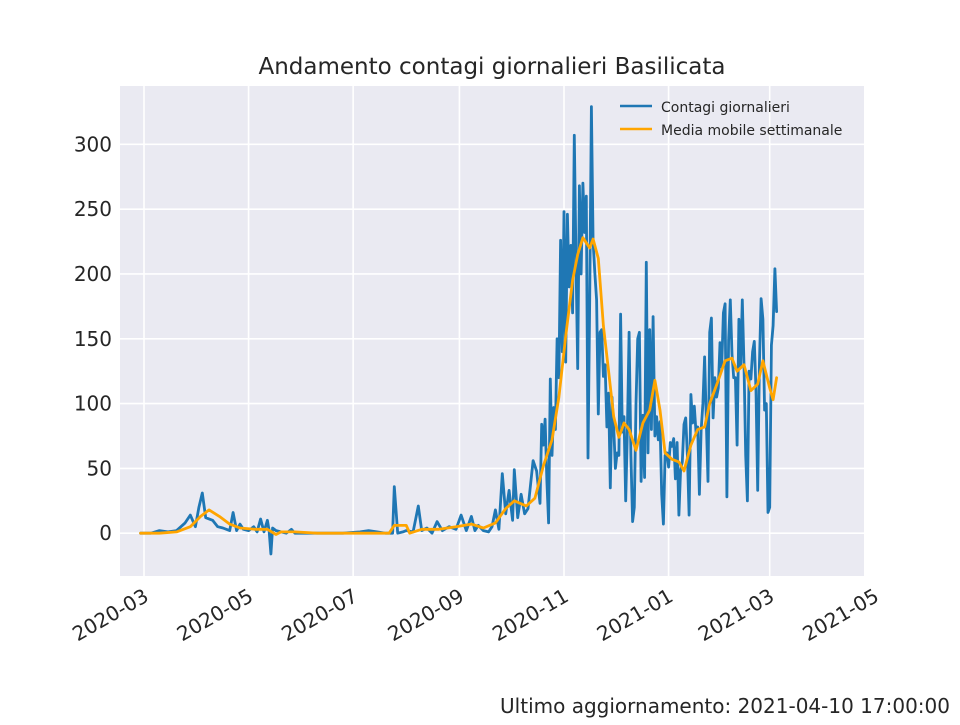 This screenshot has width=960, height=725. I want to click on x-tick-label: 2020-09, so click(426, 615).